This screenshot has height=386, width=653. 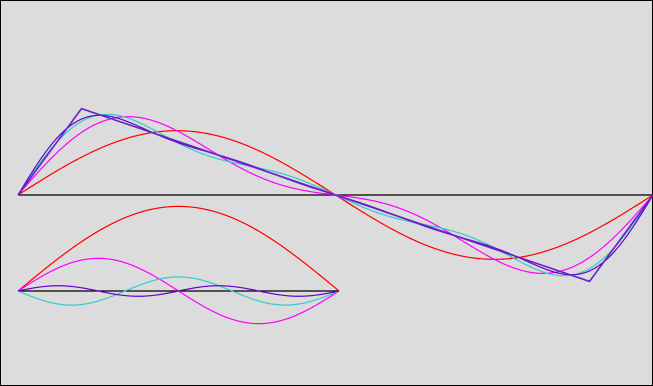 What do you see at coordinates (178, 248) in the screenshot?
I see `mode-mode1` at bounding box center [178, 248].